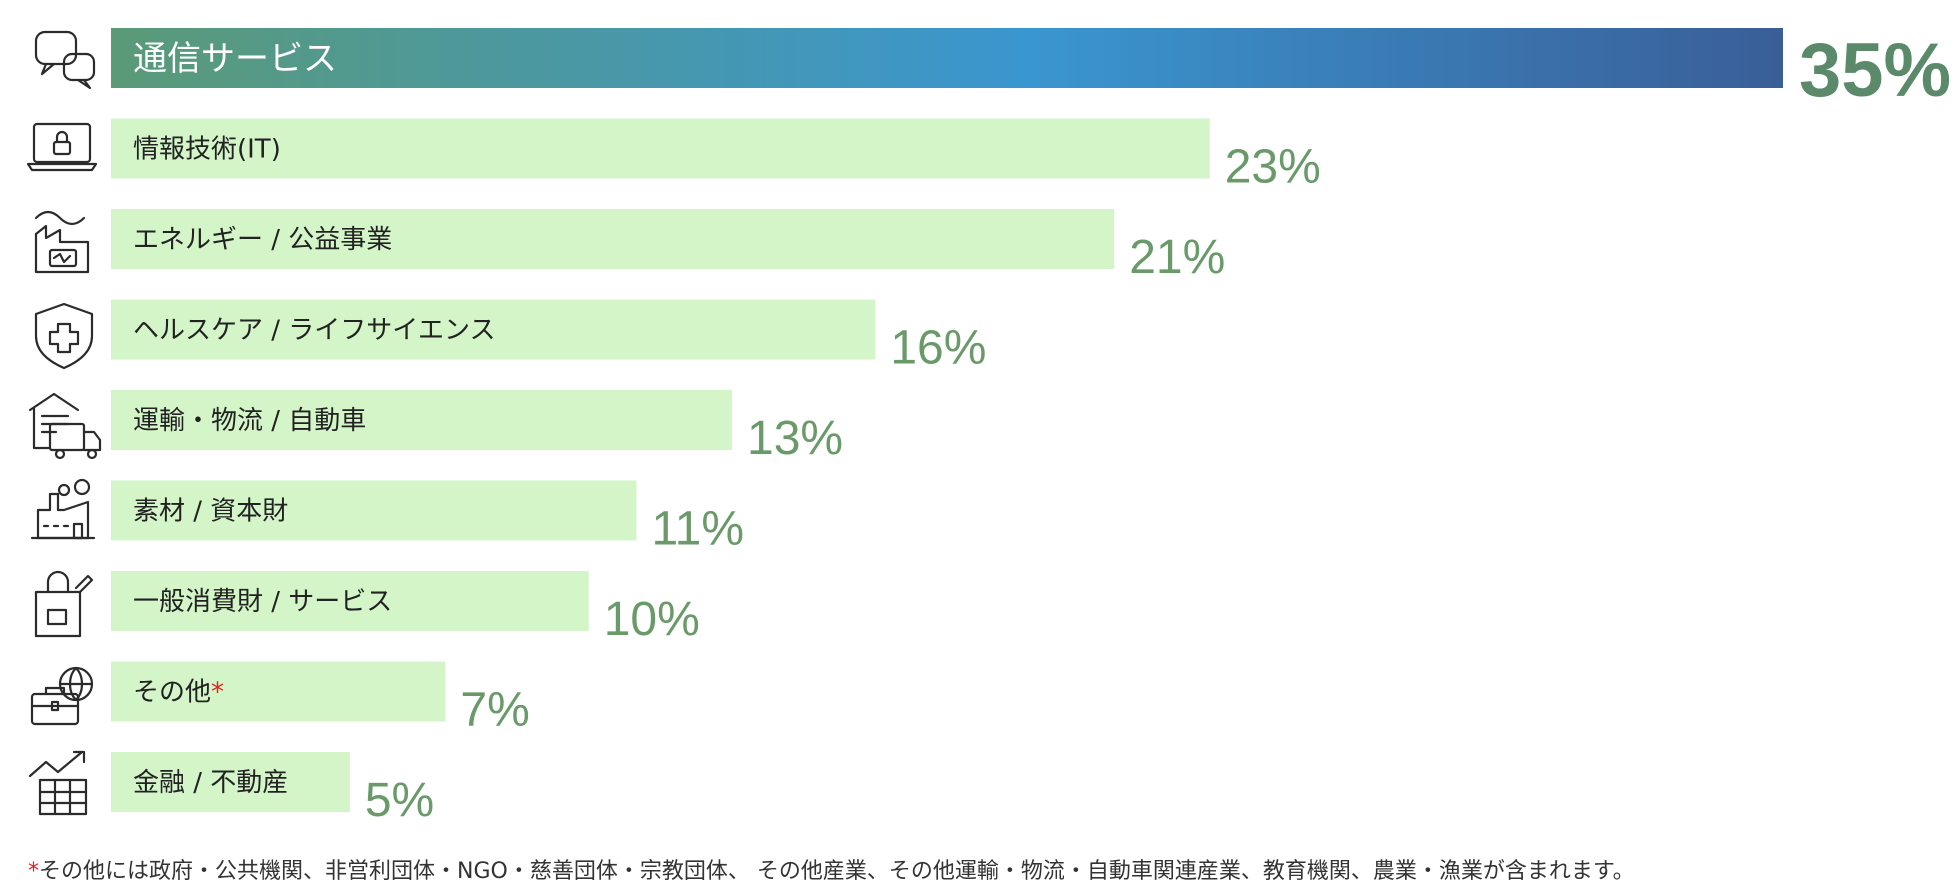  What do you see at coordinates (207, 150) in the screenshot?
I see `bar-category-label: 情報技術(IT)` at bounding box center [207, 150].